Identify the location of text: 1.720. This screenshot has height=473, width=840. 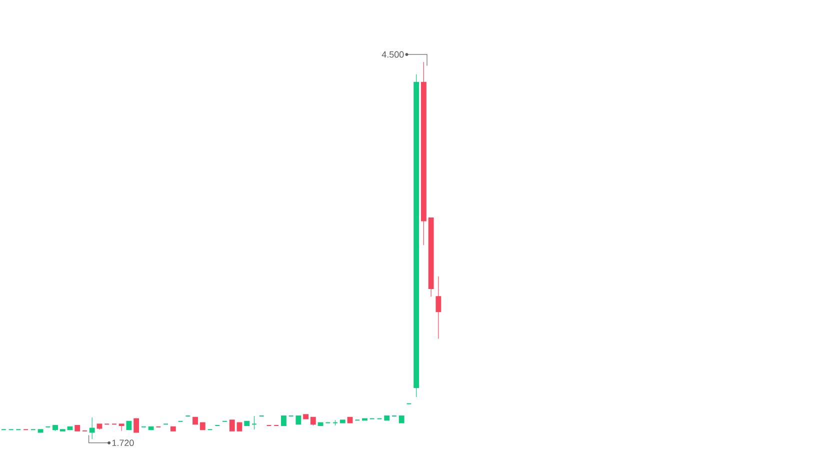
(123, 443).